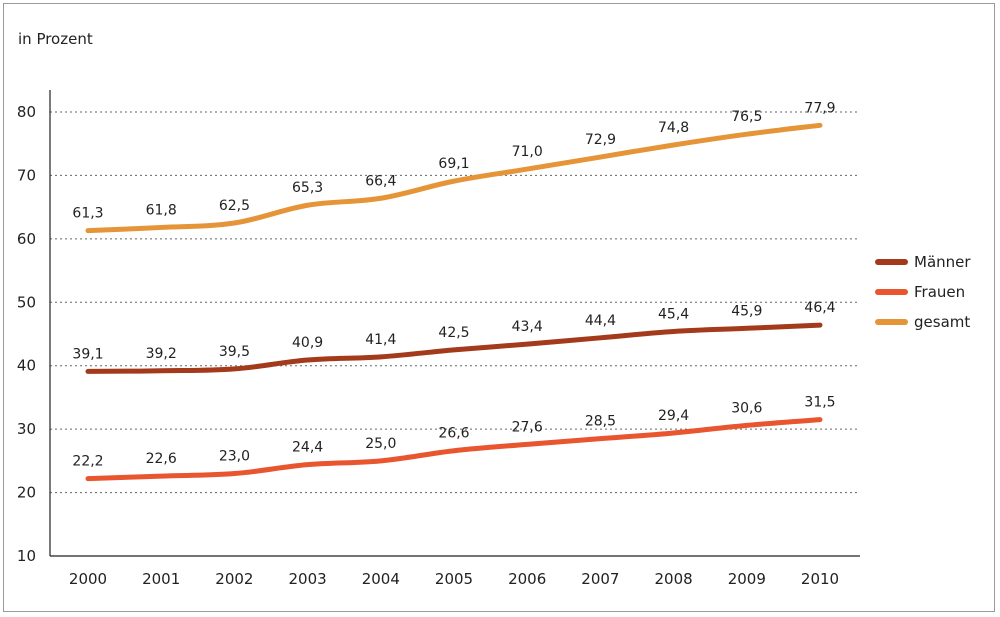 The image size is (1000, 617). Describe the element at coordinates (234, 352) in the screenshot. I see `data-label: 39,5` at that location.